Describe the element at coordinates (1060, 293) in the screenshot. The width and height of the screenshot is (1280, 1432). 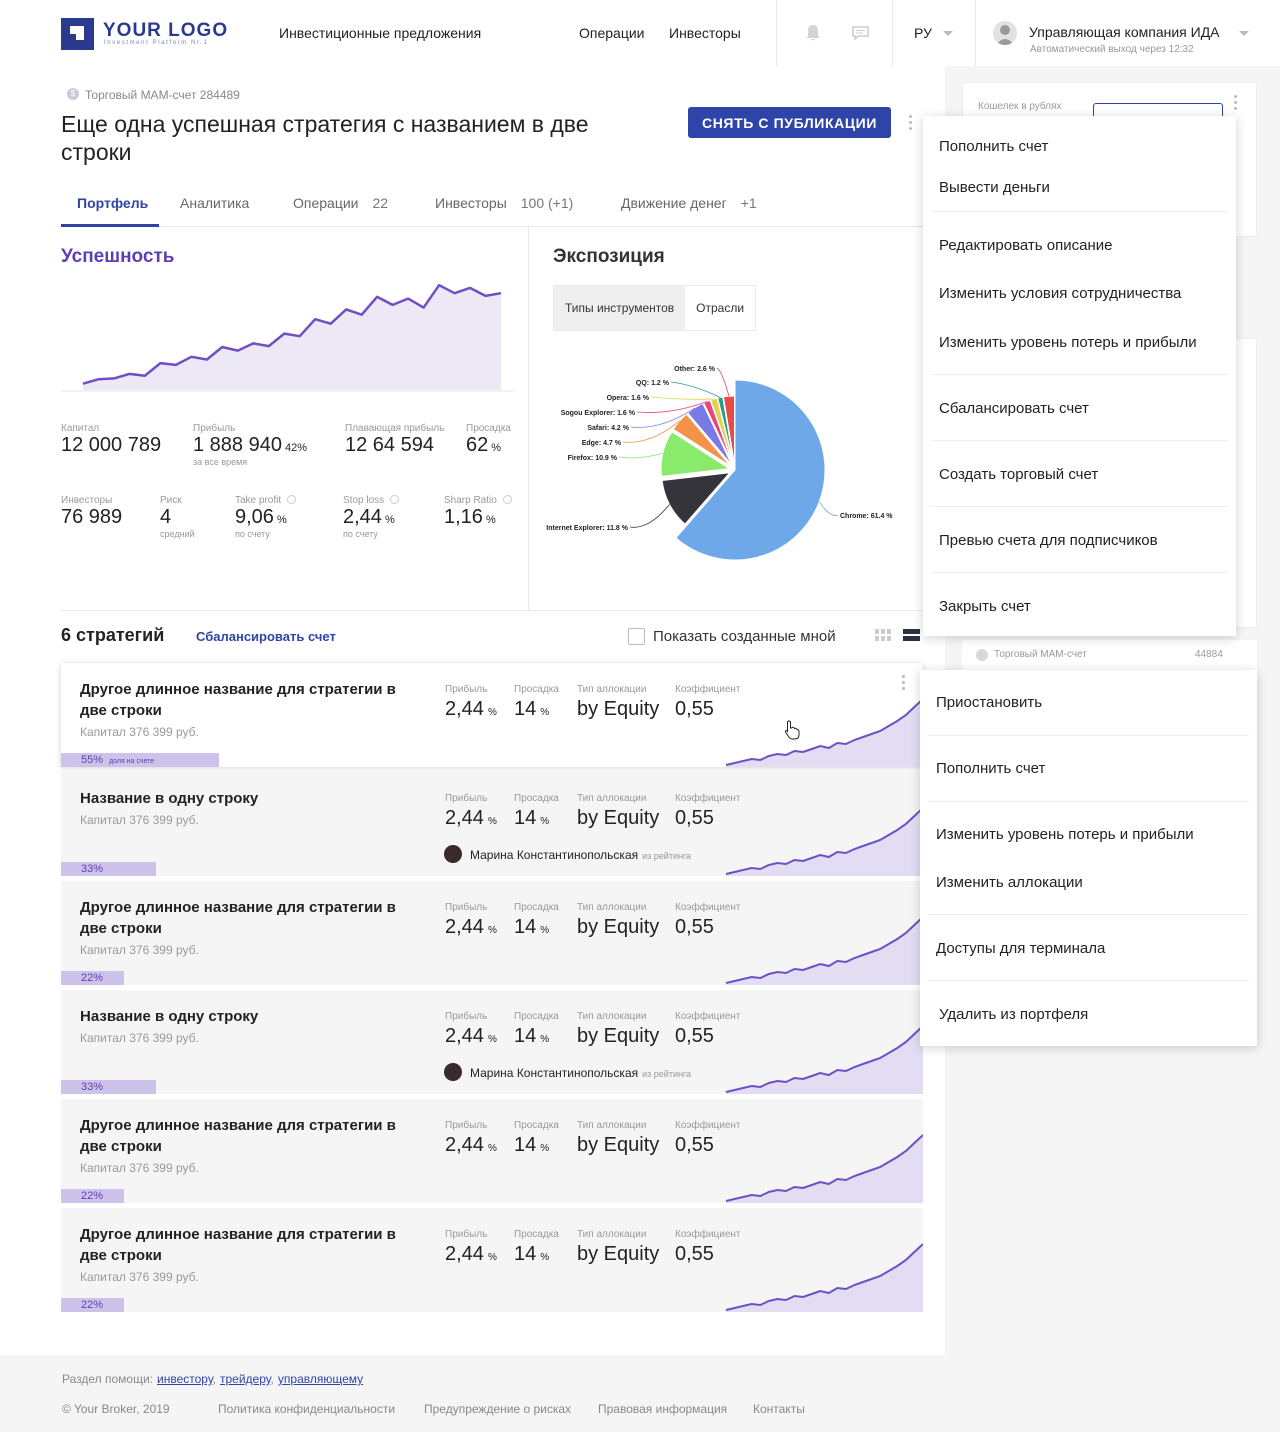
I see `menu-item-change-terms: Изменить условия сотрудничества` at that location.